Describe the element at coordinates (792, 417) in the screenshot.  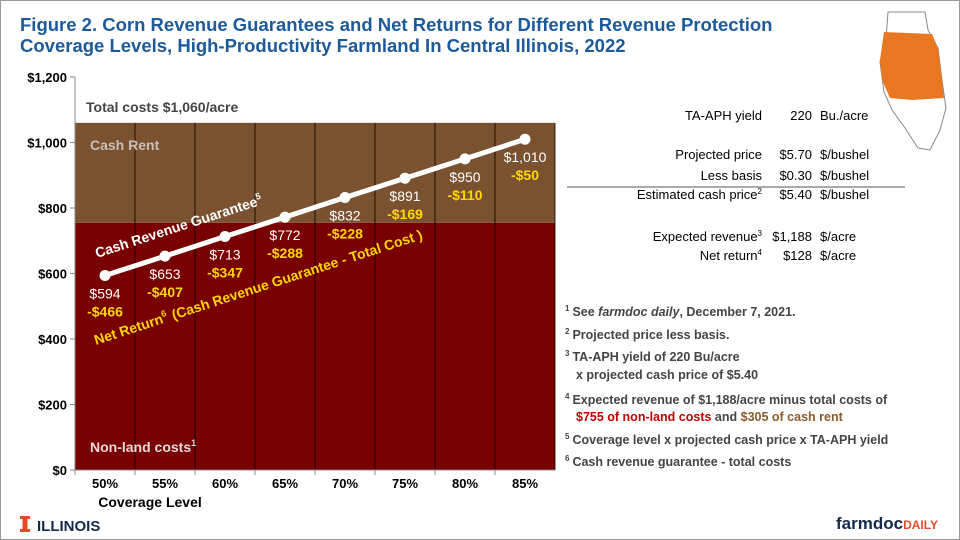
I see `footnote-text: $305 of cash rent` at that location.